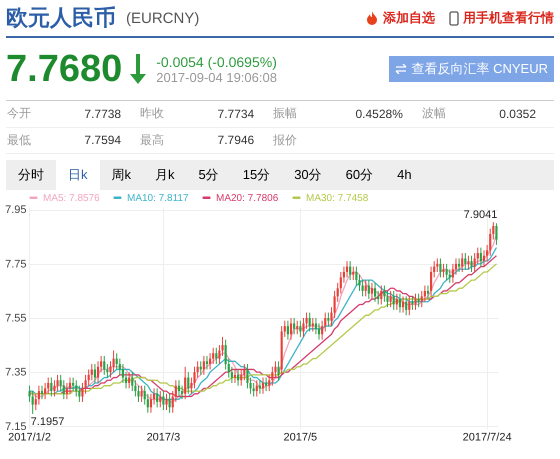  What do you see at coordinates (165, 175) in the screenshot?
I see `text: 月k` at bounding box center [165, 175].